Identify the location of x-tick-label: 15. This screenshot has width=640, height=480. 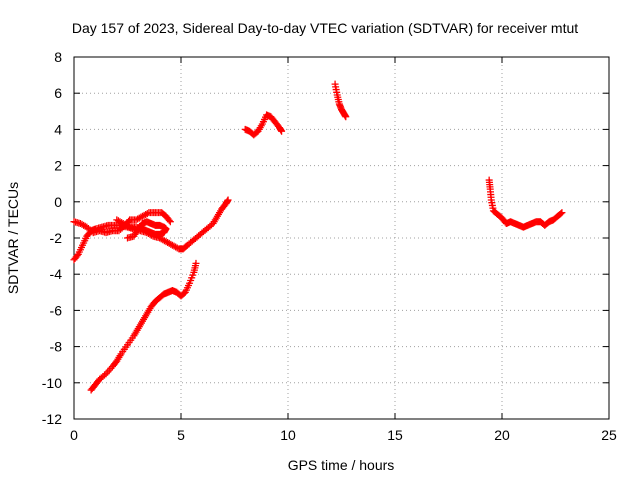
(395, 435).